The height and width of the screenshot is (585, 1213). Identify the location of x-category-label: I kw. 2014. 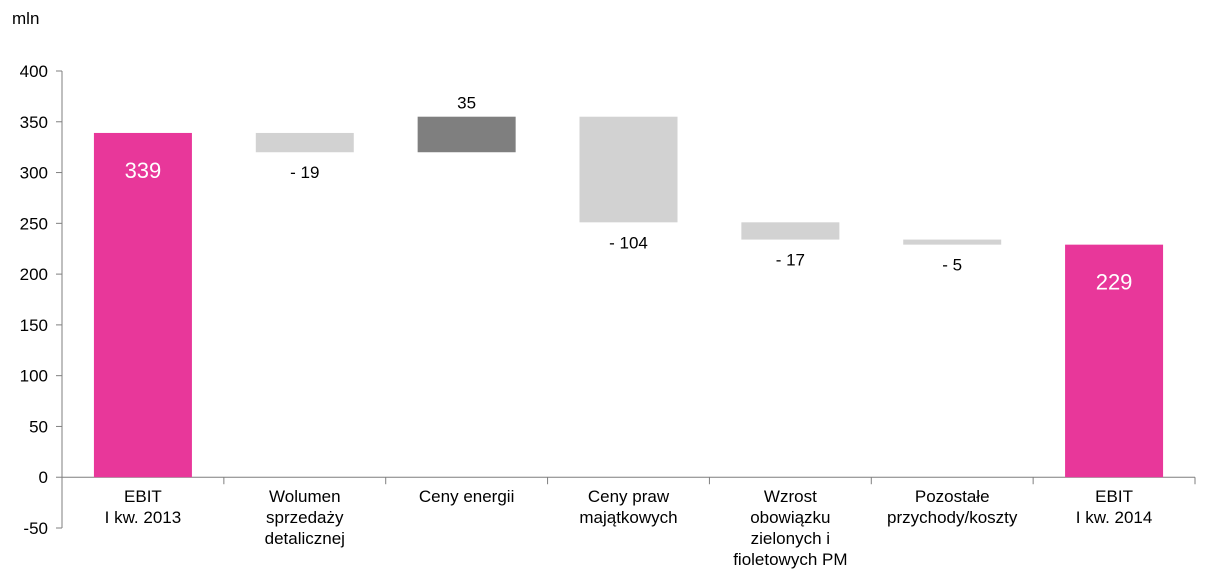
(1114, 517).